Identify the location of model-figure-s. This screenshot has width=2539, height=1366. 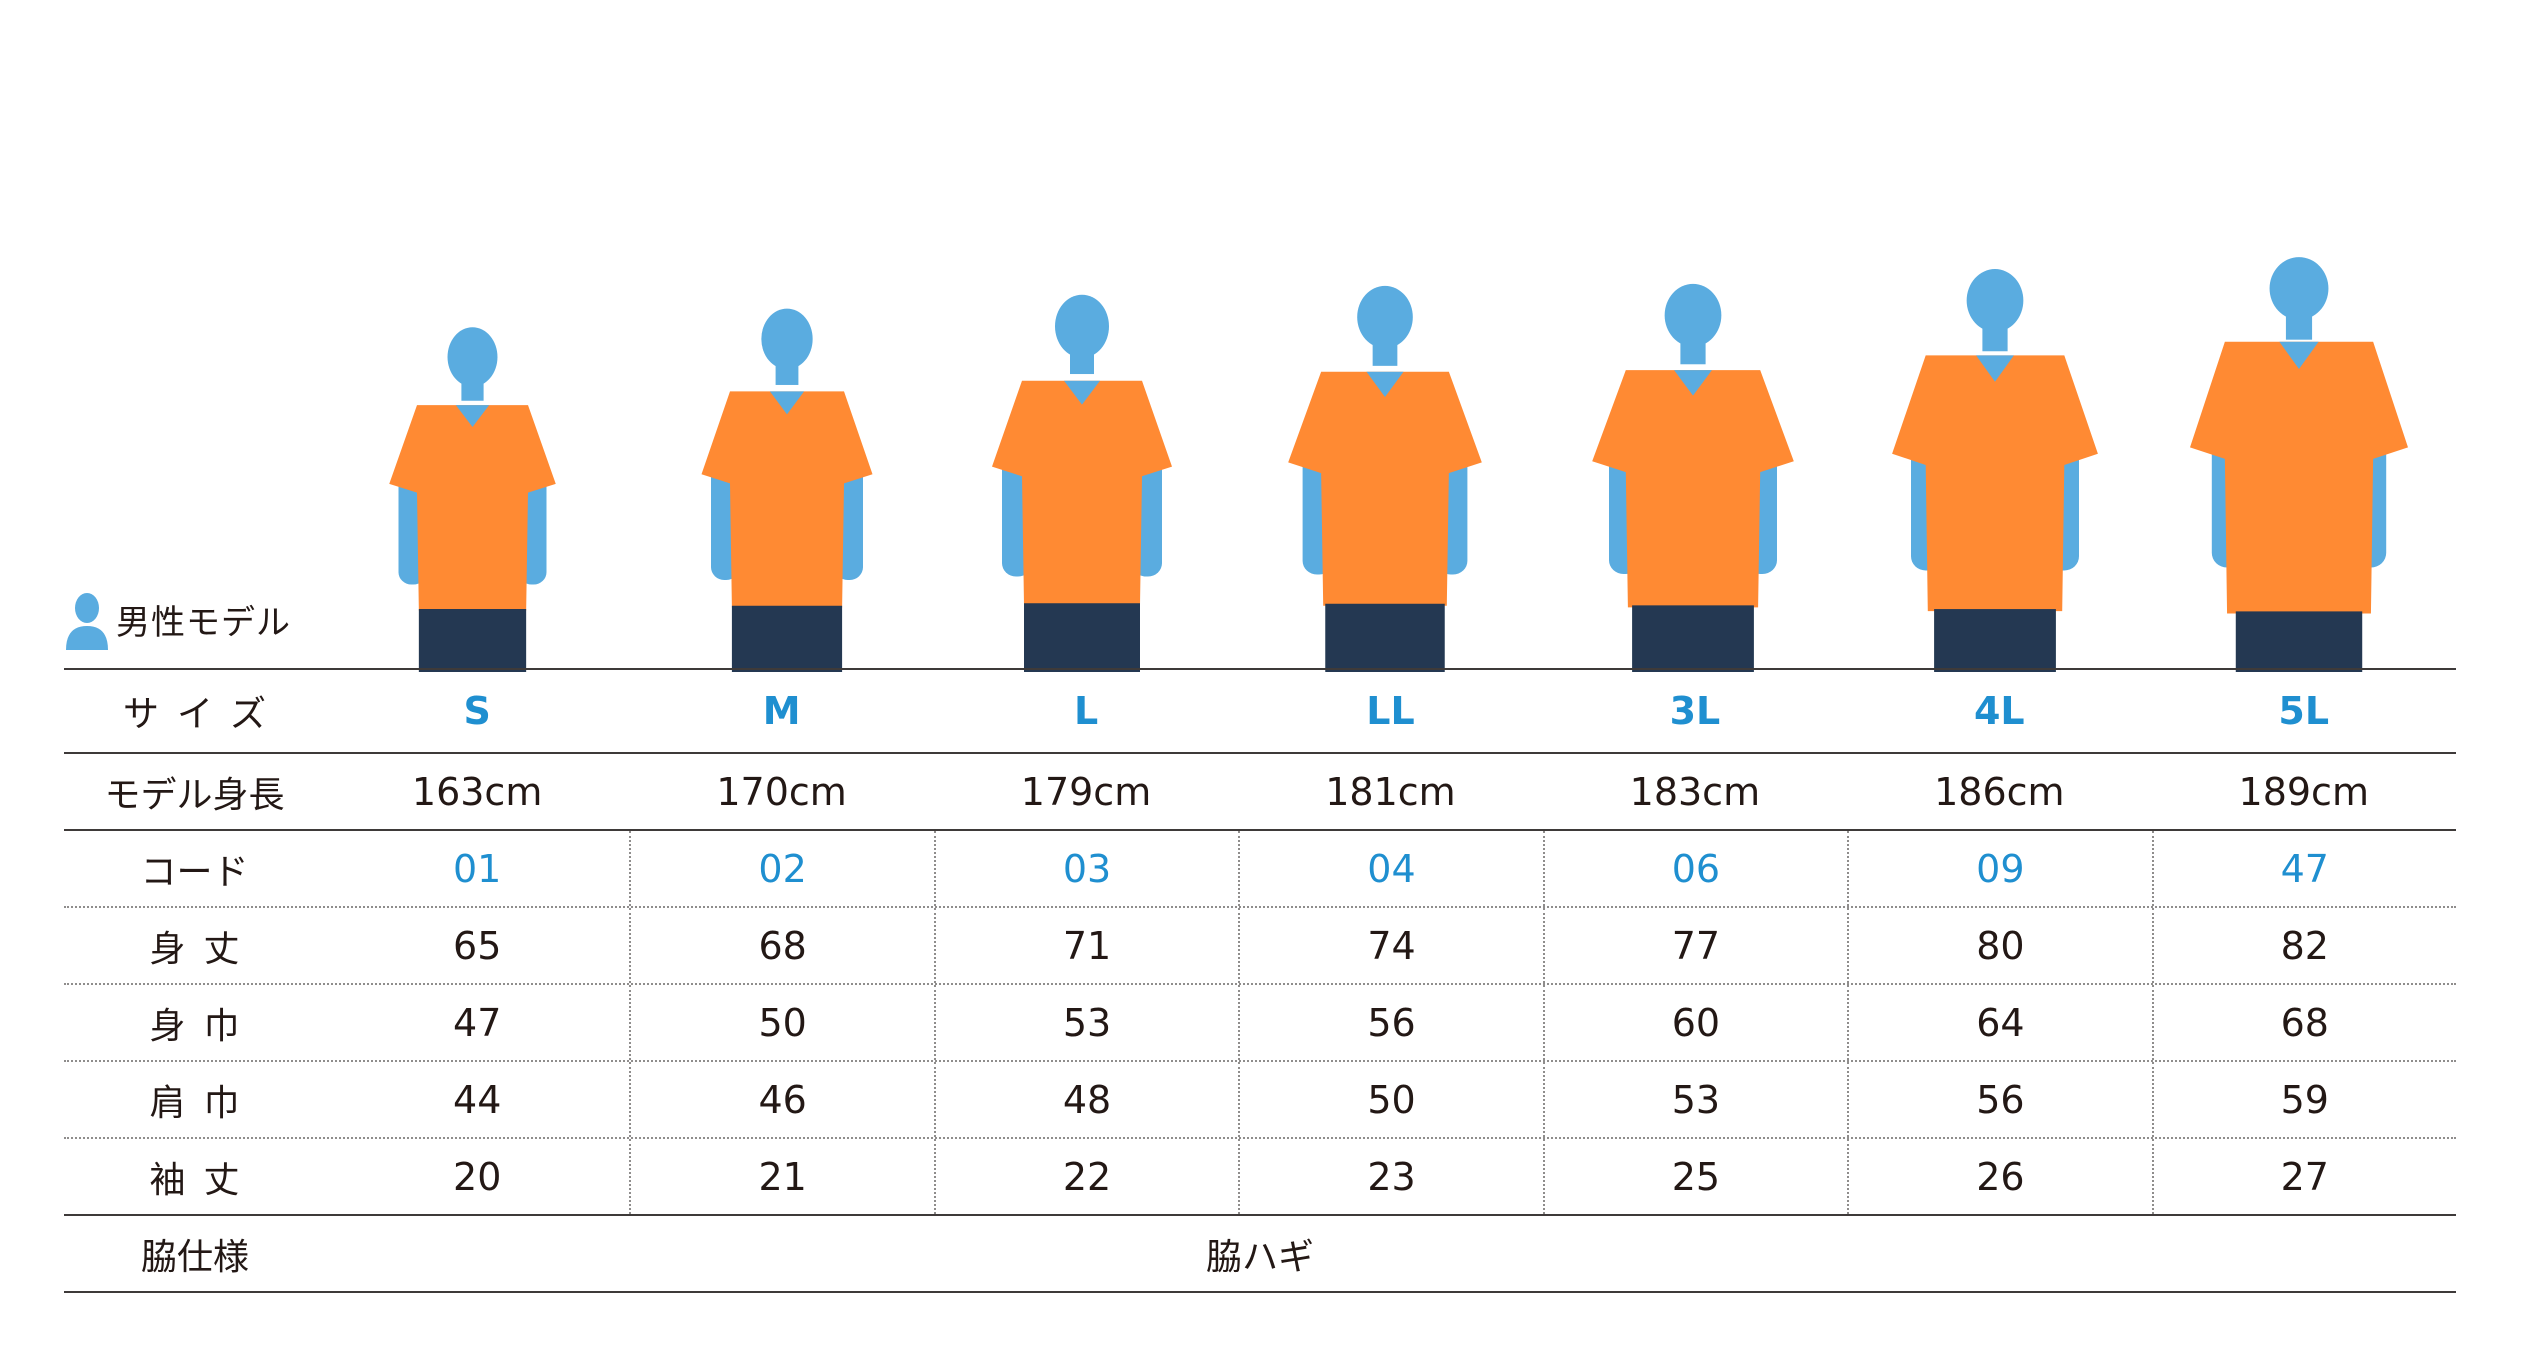
(472, 497).